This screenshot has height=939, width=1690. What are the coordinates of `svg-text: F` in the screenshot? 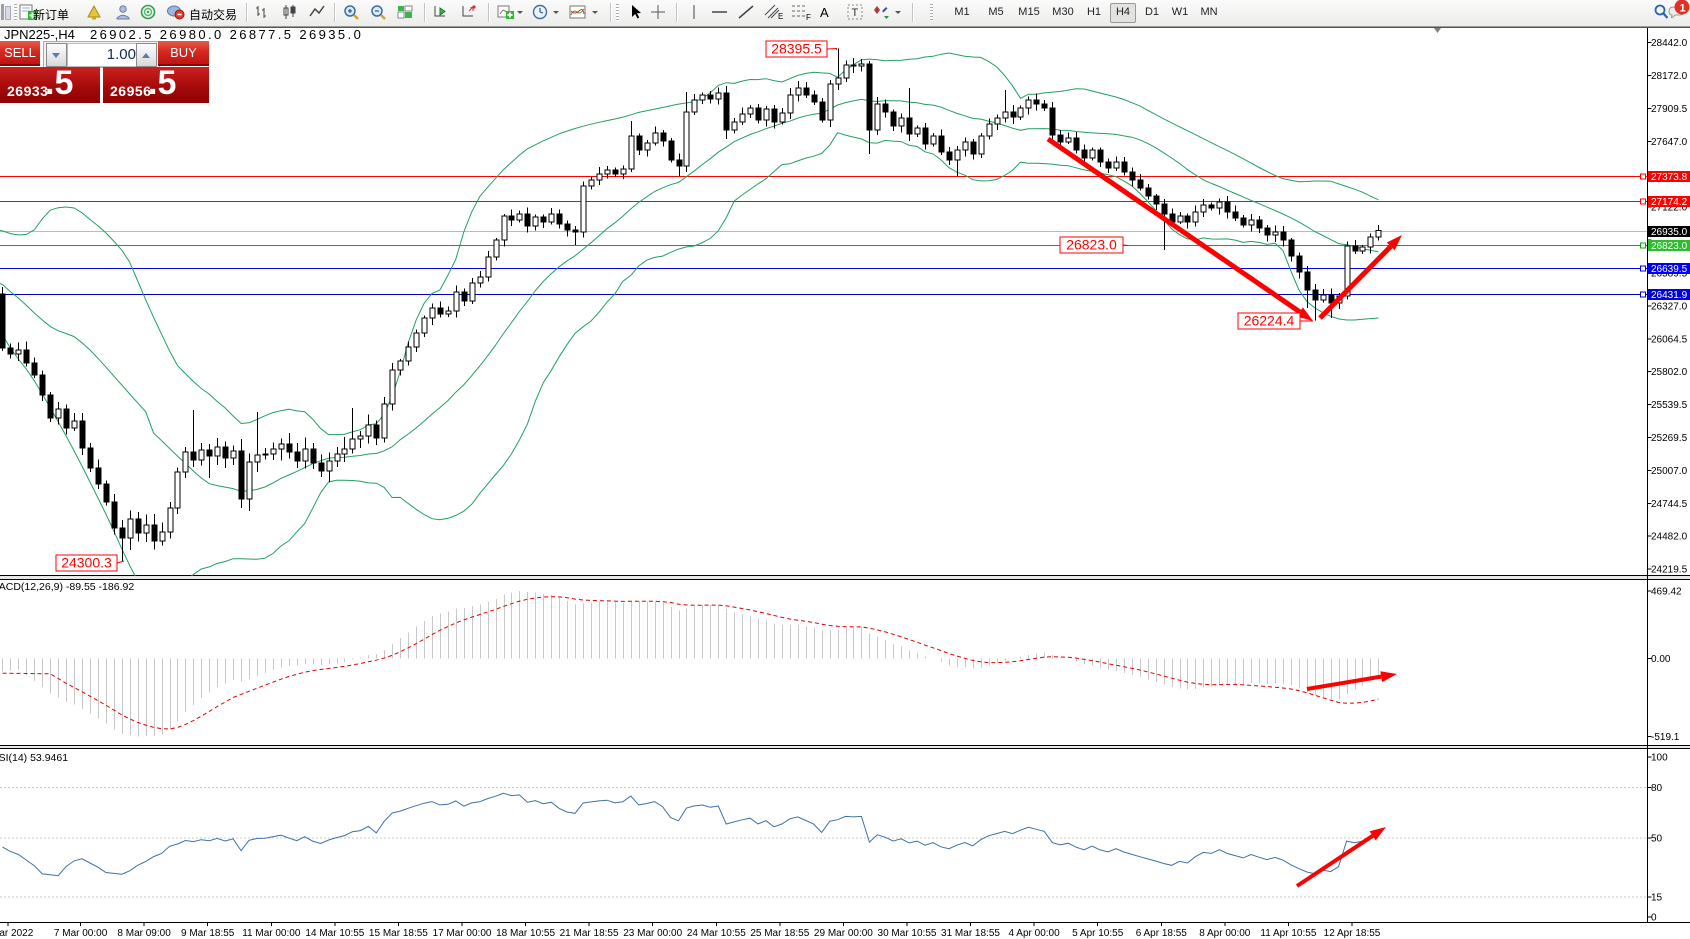 It's located at (808, 17).